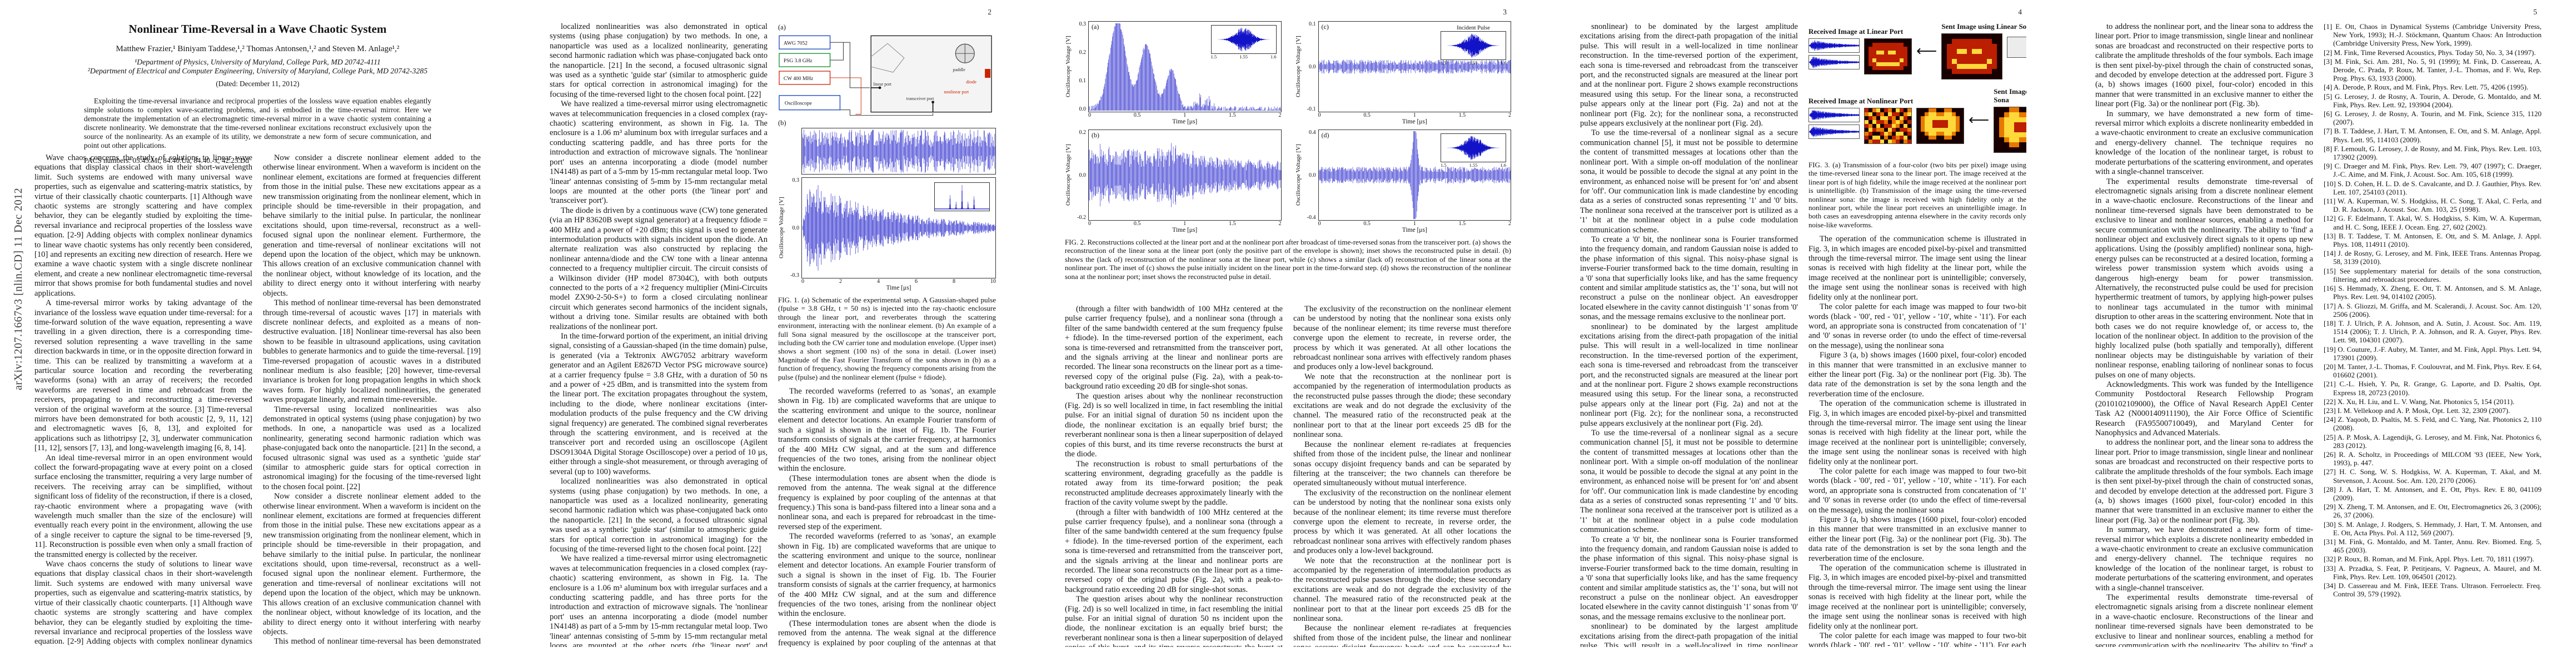  What do you see at coordinates (1473, 165) in the screenshot?
I see `fig2-d-inset-ticks: 1.5 1.55 1.6` at bounding box center [1473, 165].